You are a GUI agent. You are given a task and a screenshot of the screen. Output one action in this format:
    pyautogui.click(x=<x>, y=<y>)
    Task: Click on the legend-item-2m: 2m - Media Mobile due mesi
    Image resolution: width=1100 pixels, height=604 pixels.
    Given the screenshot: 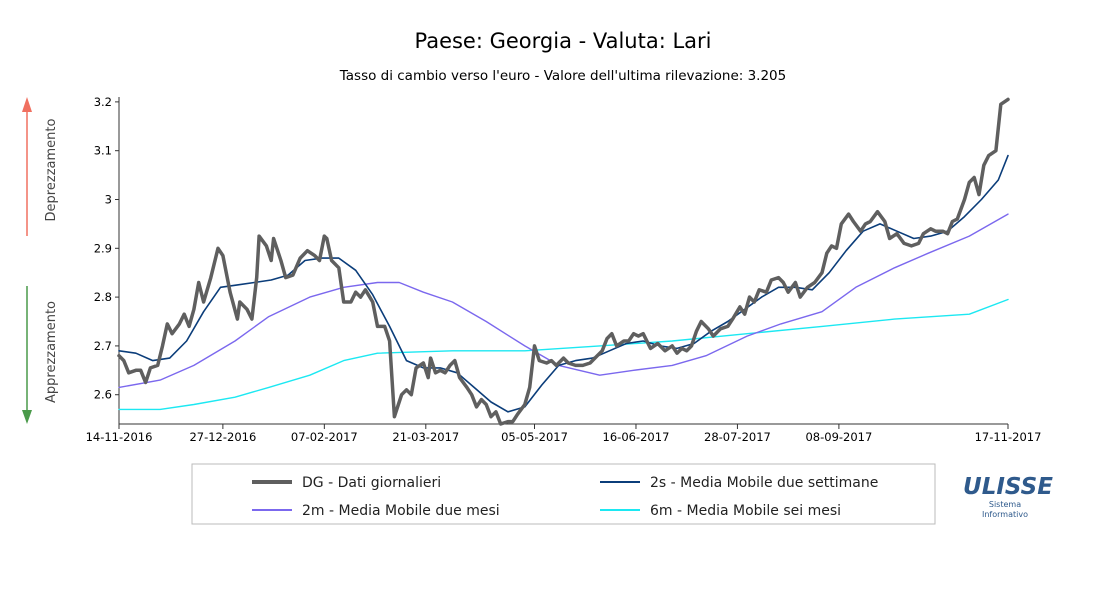 What is the action you would take?
    pyautogui.click(x=376, y=511)
    